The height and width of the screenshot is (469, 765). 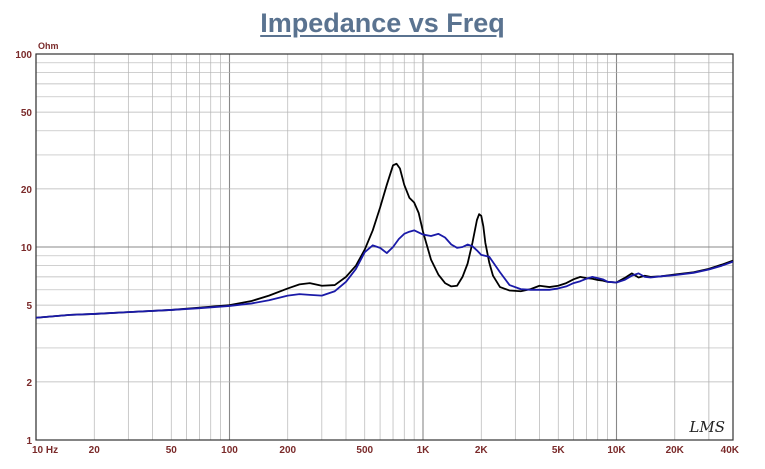 What do you see at coordinates (23, 55) in the screenshot?
I see `y-tick-label: 100` at bounding box center [23, 55].